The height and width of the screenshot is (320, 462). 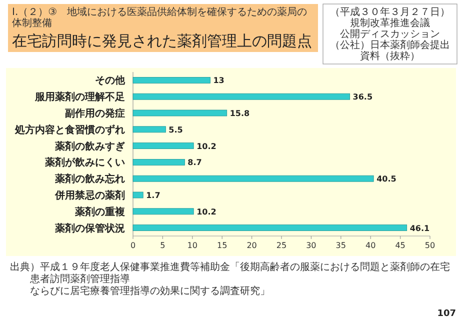 I want to click on data-label: 8.7, so click(x=195, y=163).